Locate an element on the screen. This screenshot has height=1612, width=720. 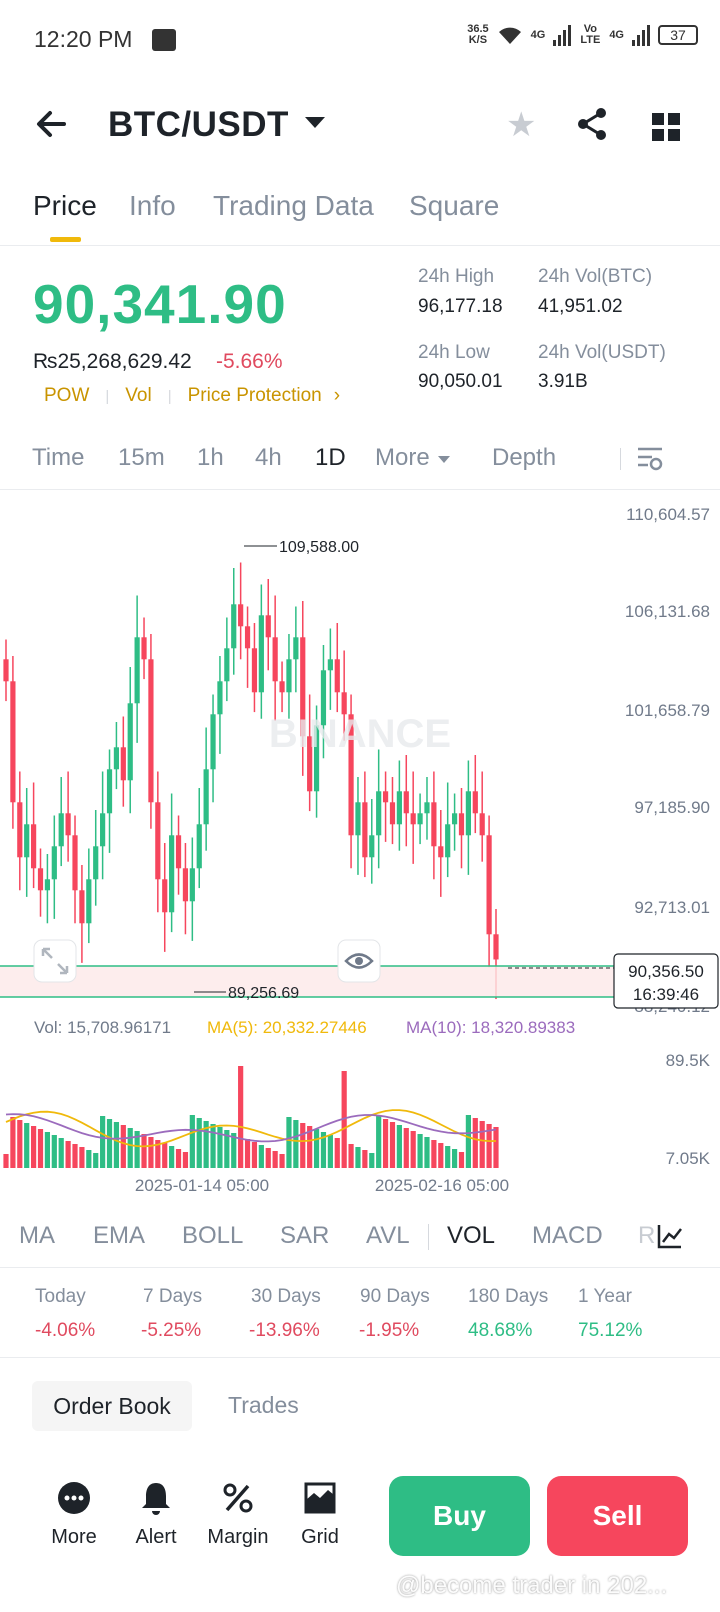
indicator-ma: MA is located at coordinates (37, 1235).